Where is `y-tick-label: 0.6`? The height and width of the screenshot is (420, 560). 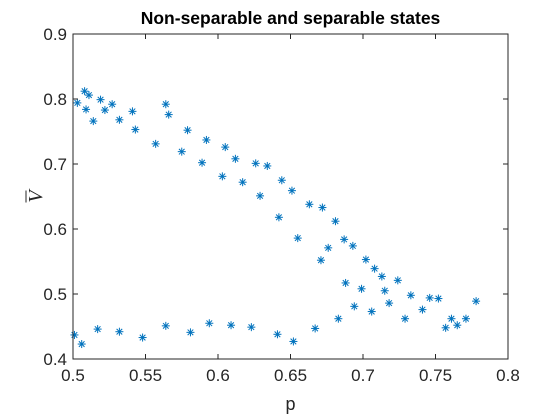 y-tick-label: 0.6 is located at coordinates (55, 229).